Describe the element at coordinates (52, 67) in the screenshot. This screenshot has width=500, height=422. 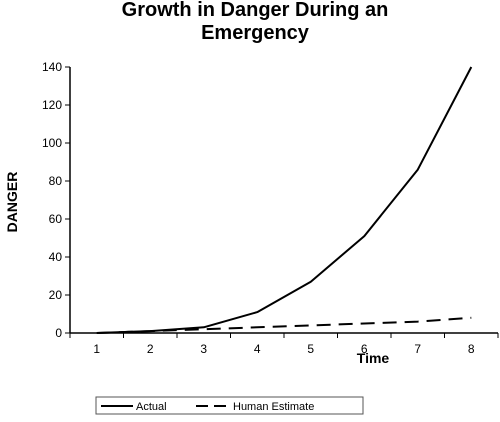
I see `y-tick-label: 140` at that location.